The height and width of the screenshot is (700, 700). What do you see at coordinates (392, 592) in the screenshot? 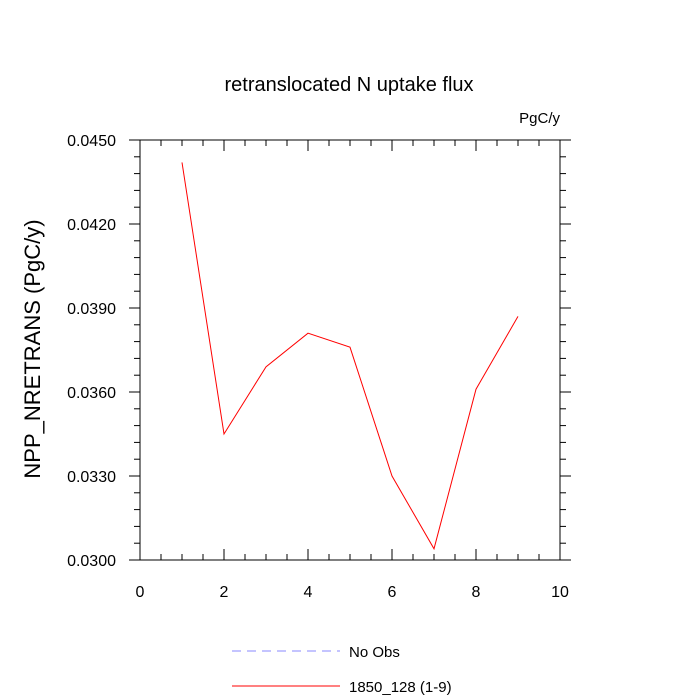
I see `x-tick-label: 6` at bounding box center [392, 592].